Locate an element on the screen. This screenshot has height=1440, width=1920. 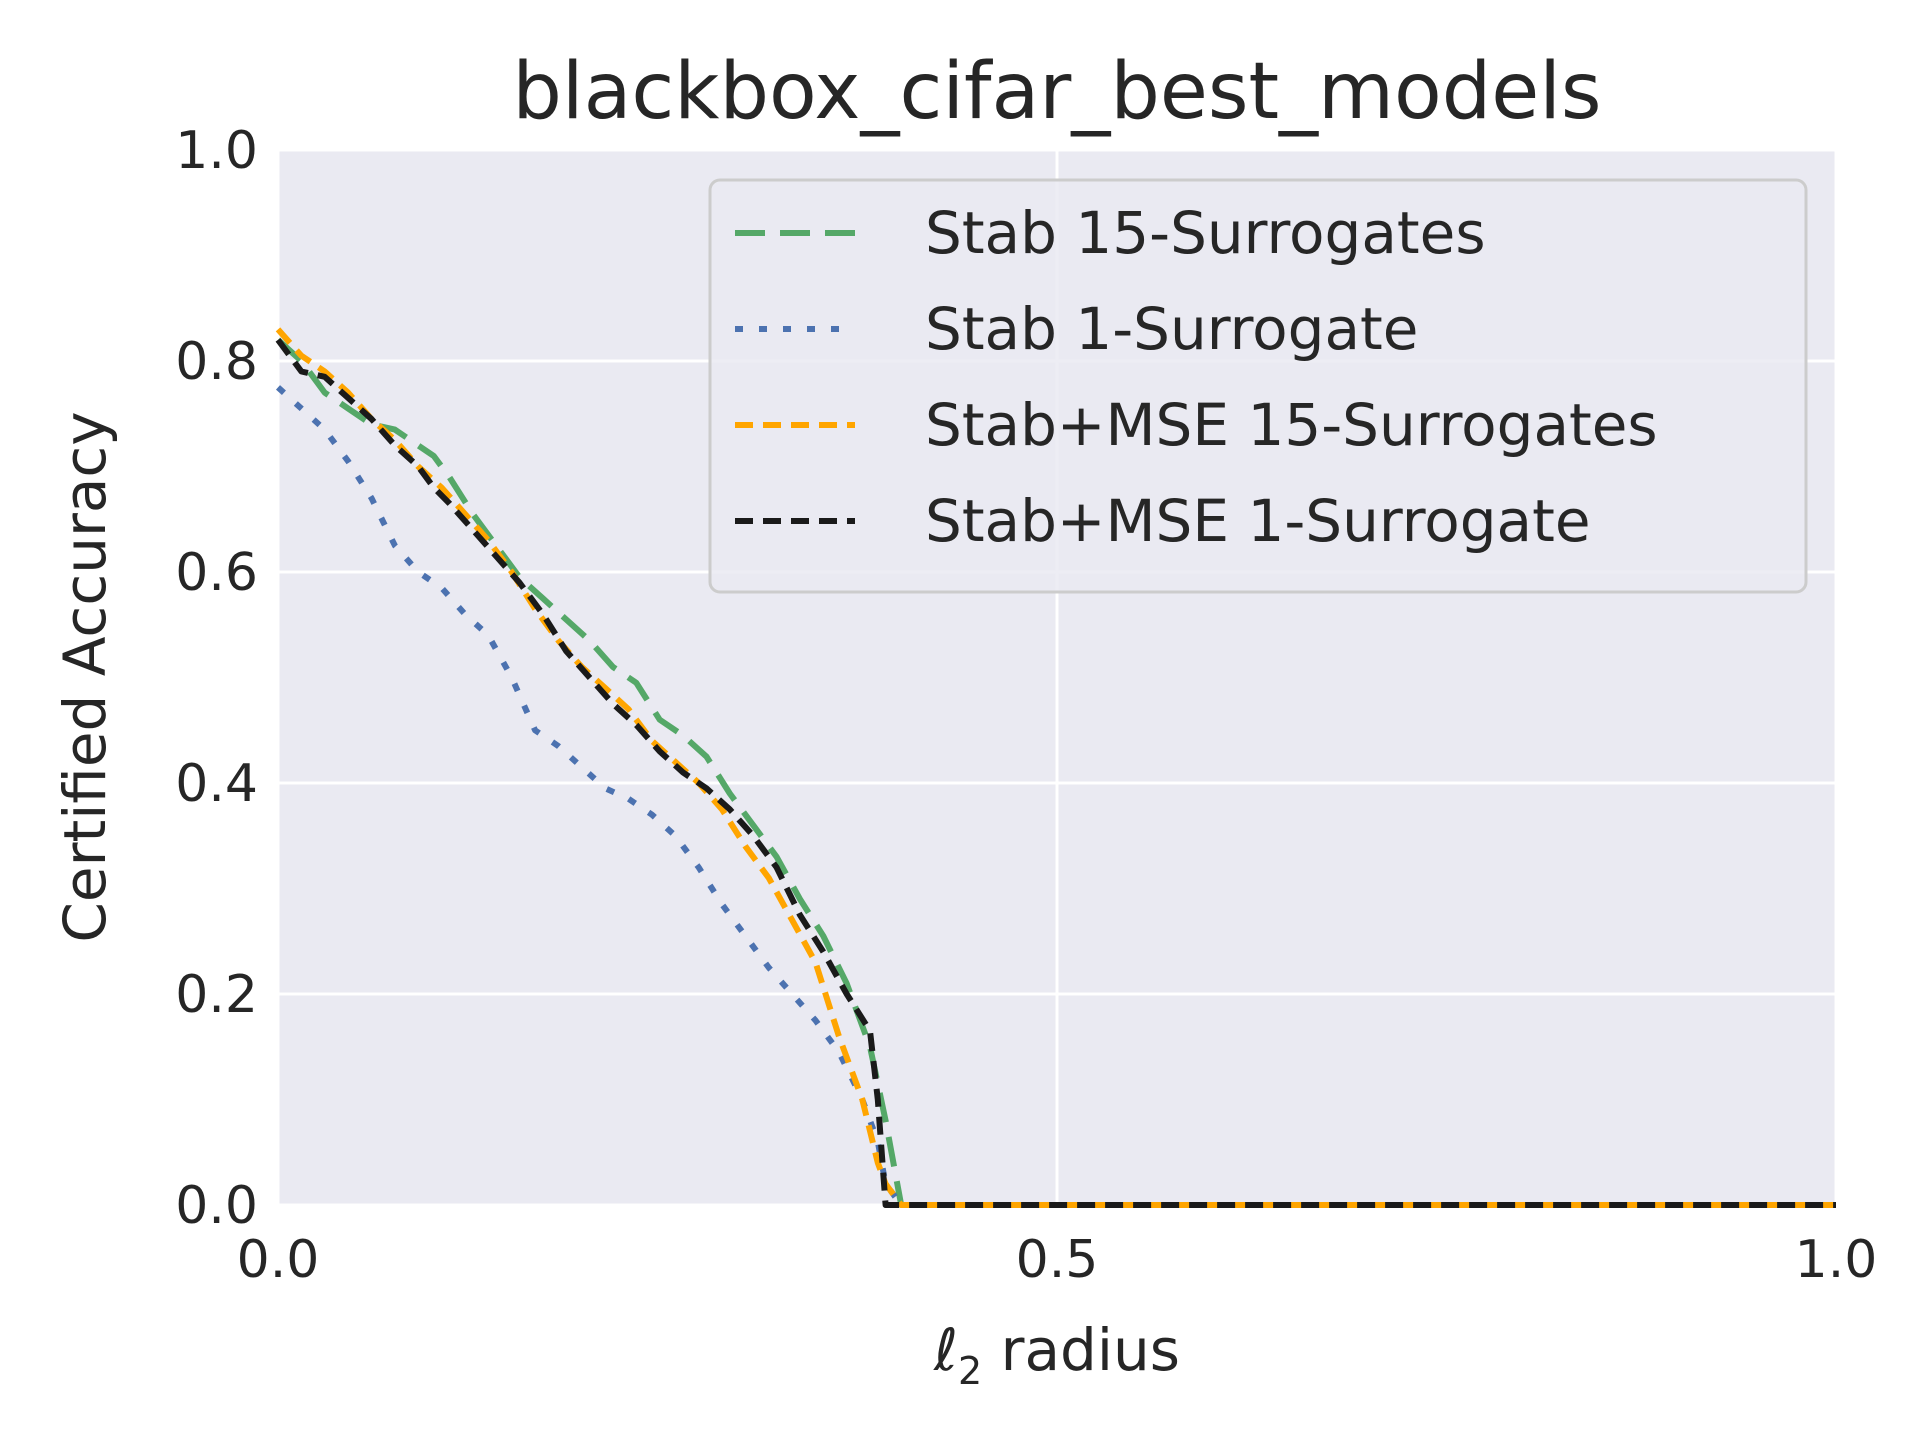
legend-label-3: Stab+MSE 15-Surrogates is located at coordinates (1291, 425).